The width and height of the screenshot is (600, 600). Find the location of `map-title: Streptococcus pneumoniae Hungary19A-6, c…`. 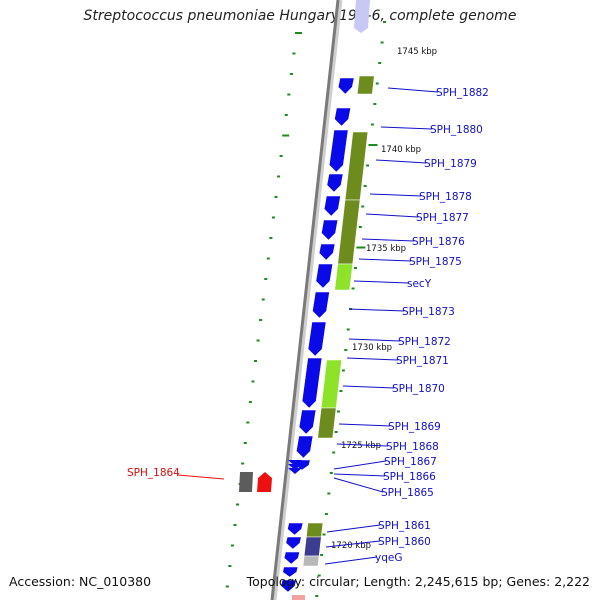

map-title: Streptococcus pneumoniae Hungary19A-6, c… is located at coordinates (300, 16).